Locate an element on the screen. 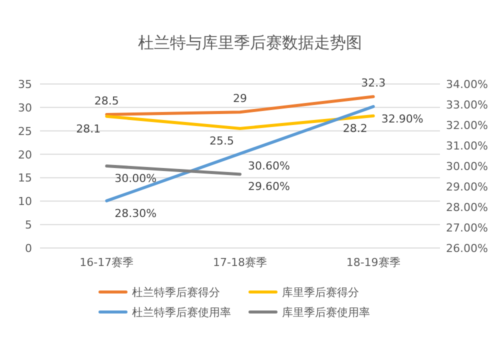  y2tick: 26.00% is located at coordinates (467, 248).